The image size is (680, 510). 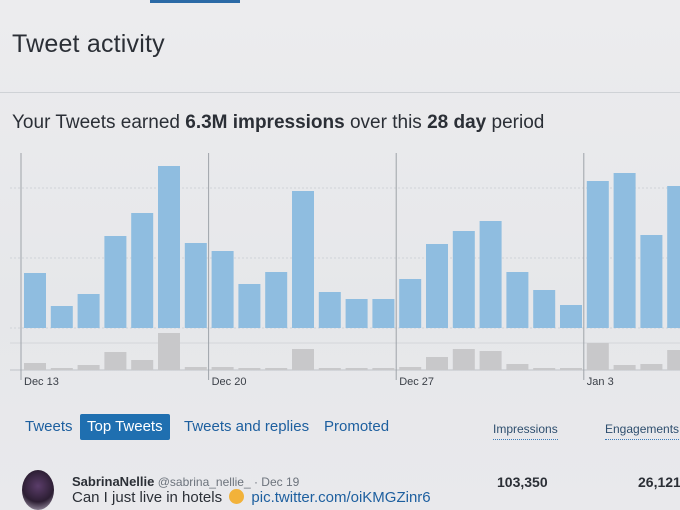 I want to click on tweet-link: pic.twitter.com/oiKMGZinr6, so click(x=341, y=497).